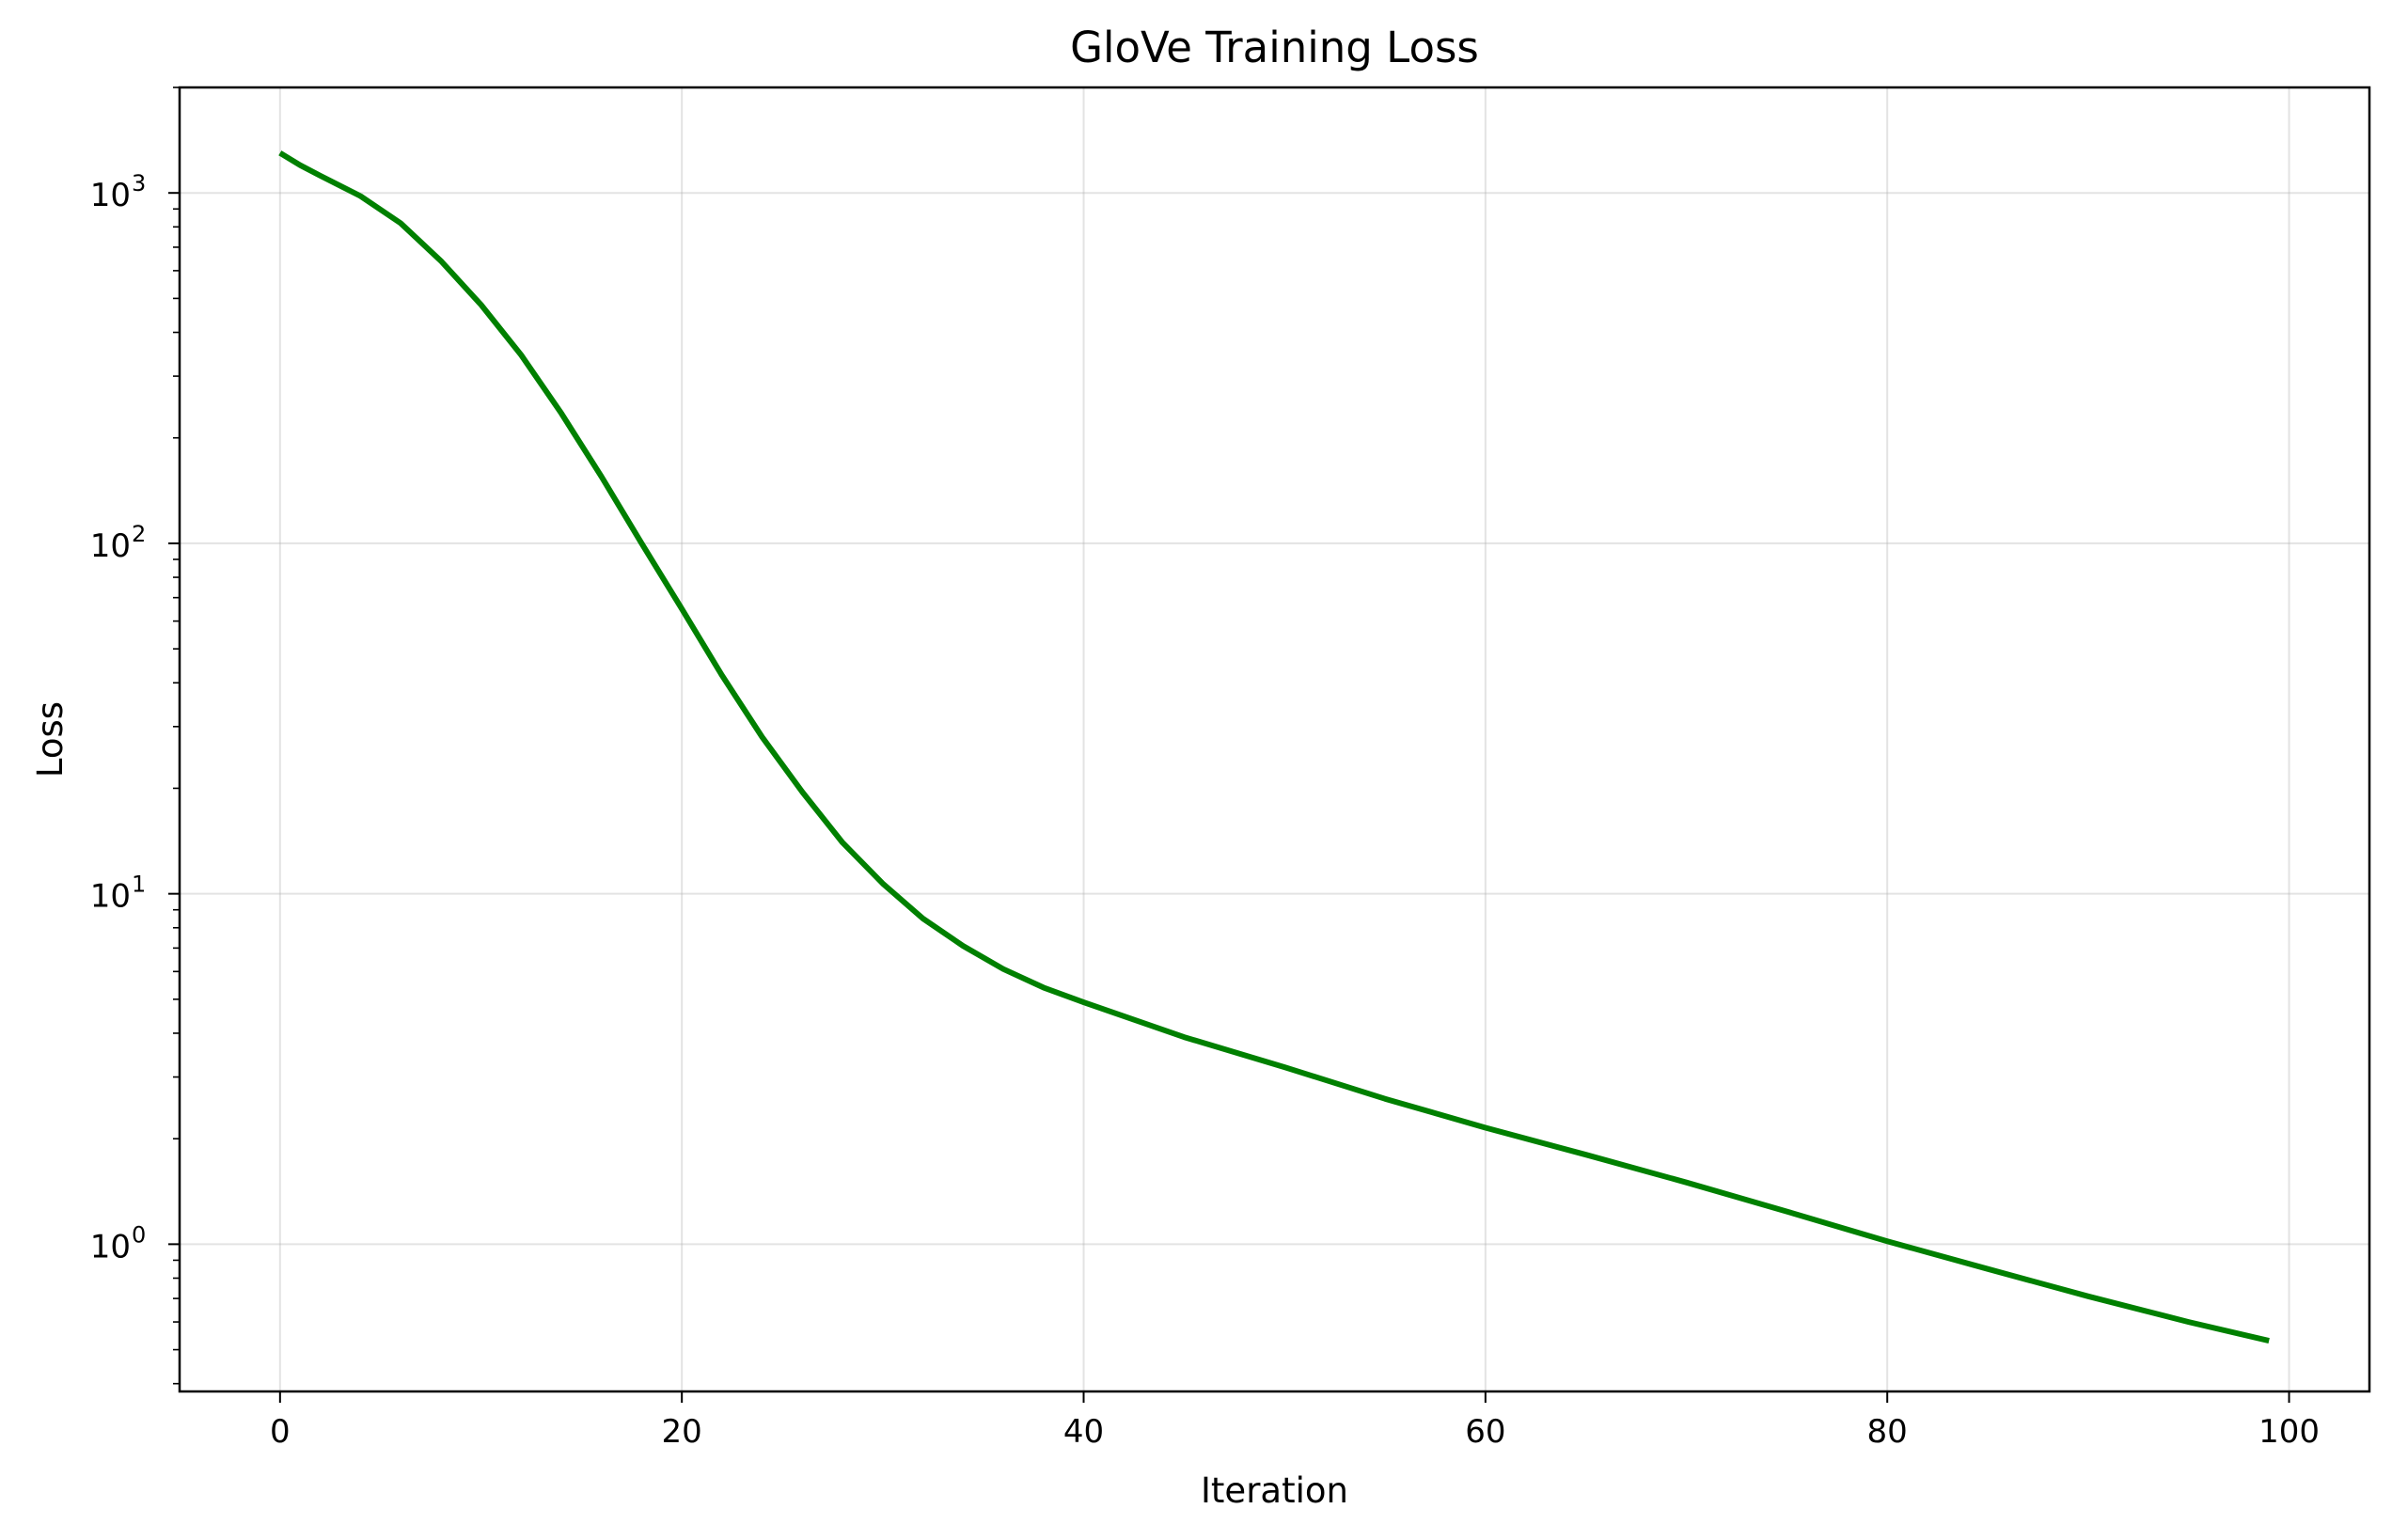 The image size is (2392, 1540). Describe the element at coordinates (1274, 1490) in the screenshot. I see `x-axis-title: Iteration` at that location.